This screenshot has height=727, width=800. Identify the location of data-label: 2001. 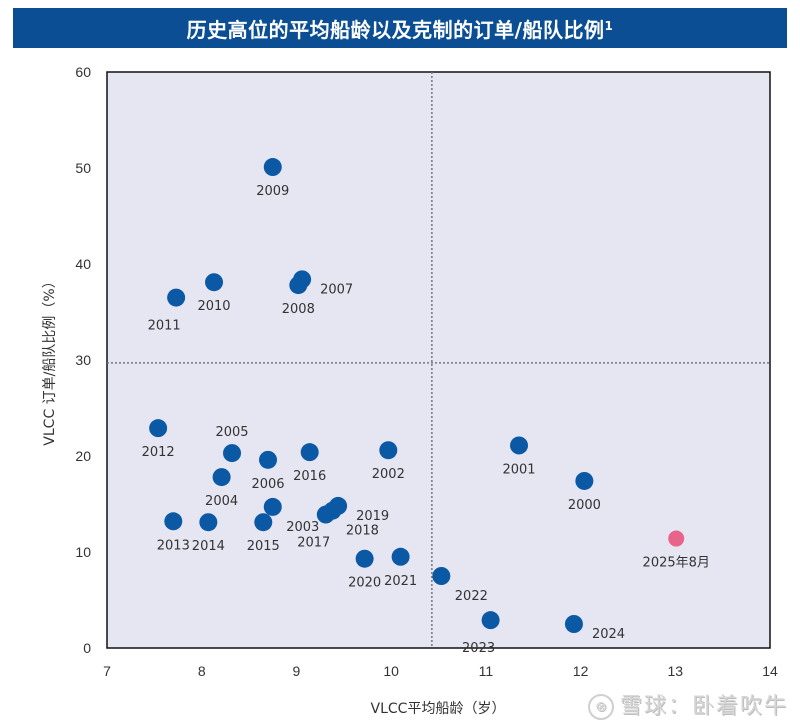
(518, 469).